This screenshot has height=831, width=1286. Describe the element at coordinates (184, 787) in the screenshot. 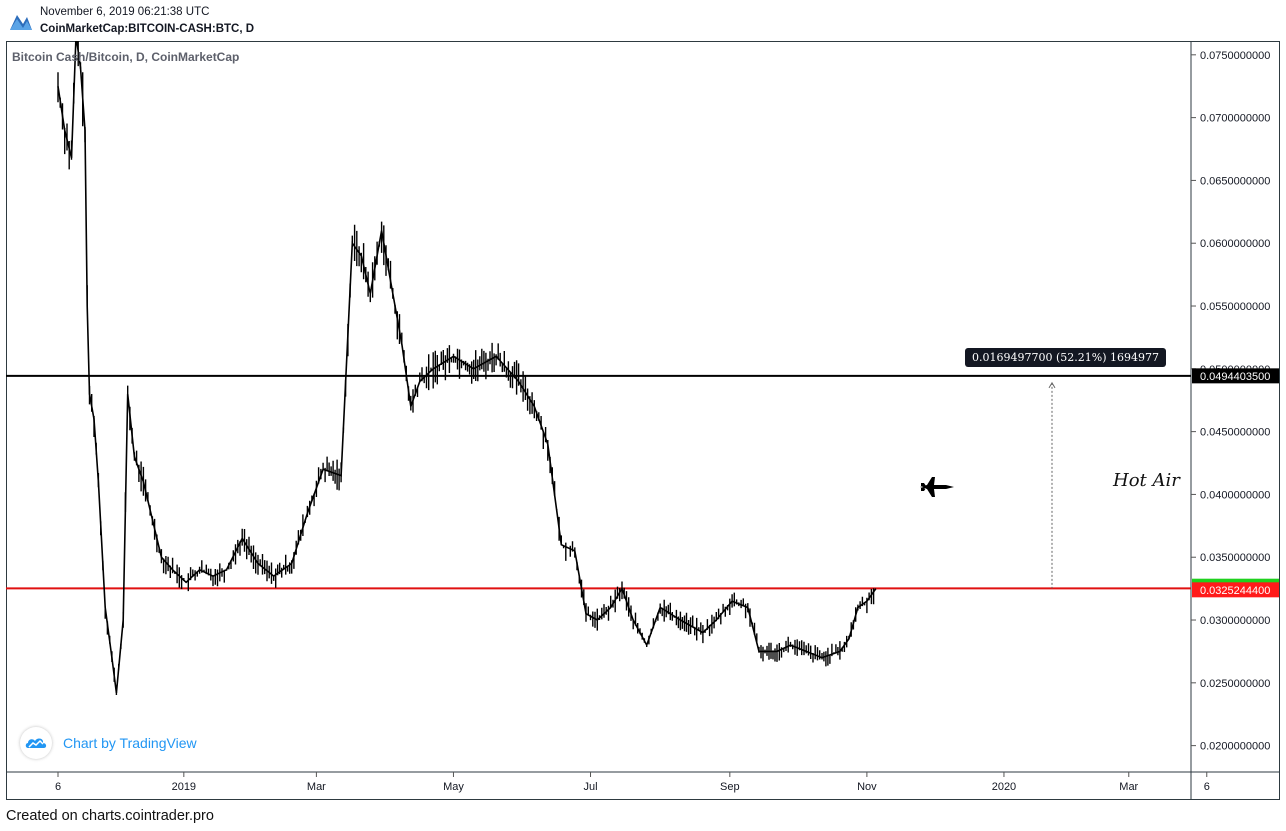

I see `time-tick-label: 2019` at that location.